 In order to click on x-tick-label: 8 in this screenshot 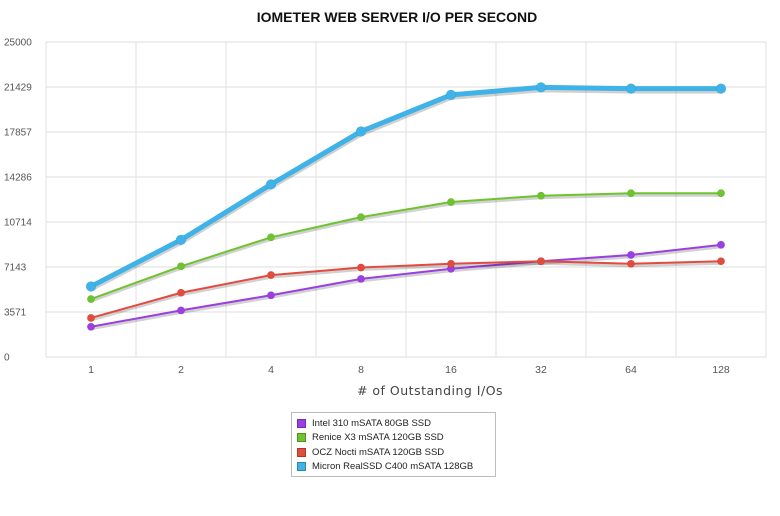, I will do `click(361, 370)`.